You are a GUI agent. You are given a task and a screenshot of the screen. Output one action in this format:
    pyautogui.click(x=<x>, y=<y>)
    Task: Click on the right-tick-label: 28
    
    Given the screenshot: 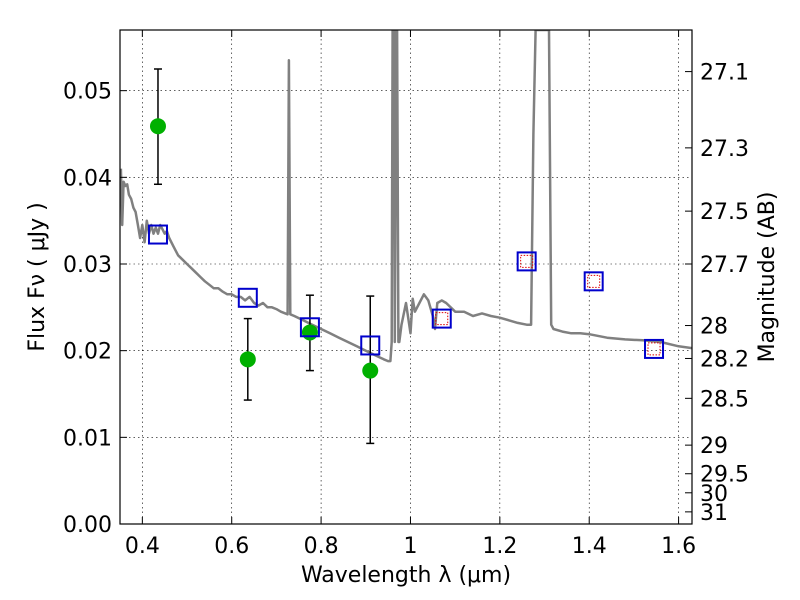 What is the action you would take?
    pyautogui.click(x=714, y=327)
    